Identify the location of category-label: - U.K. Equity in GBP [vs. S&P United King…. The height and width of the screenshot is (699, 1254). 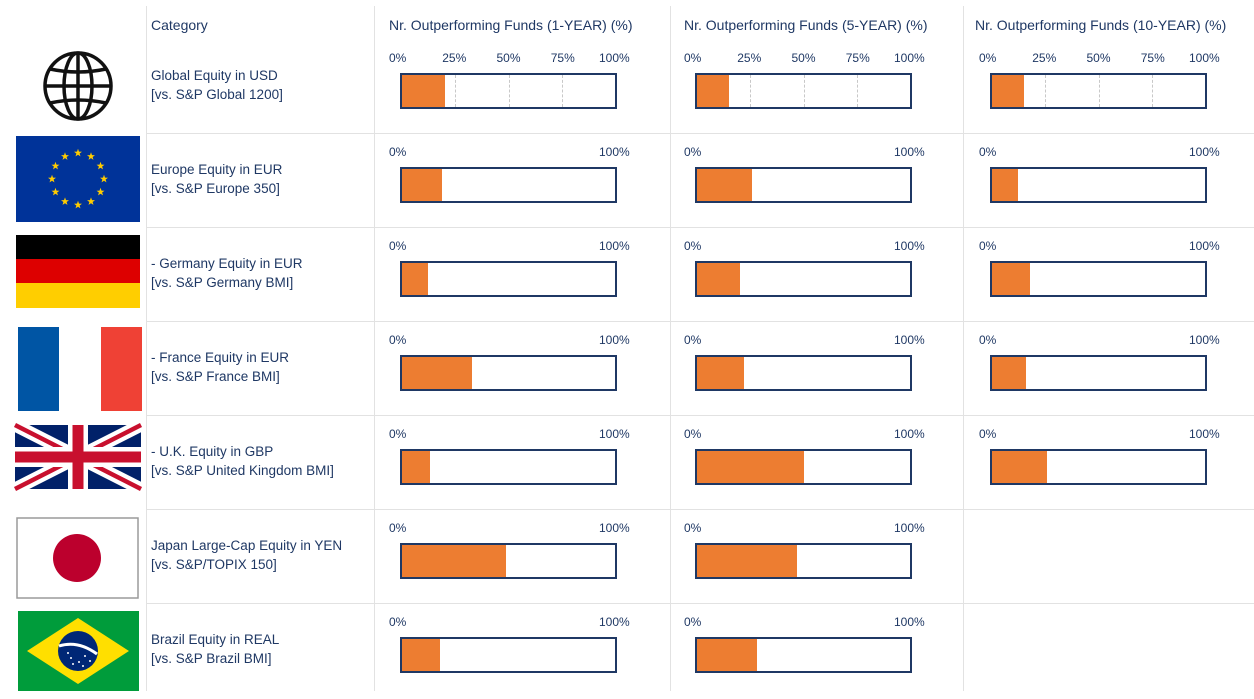
(242, 461).